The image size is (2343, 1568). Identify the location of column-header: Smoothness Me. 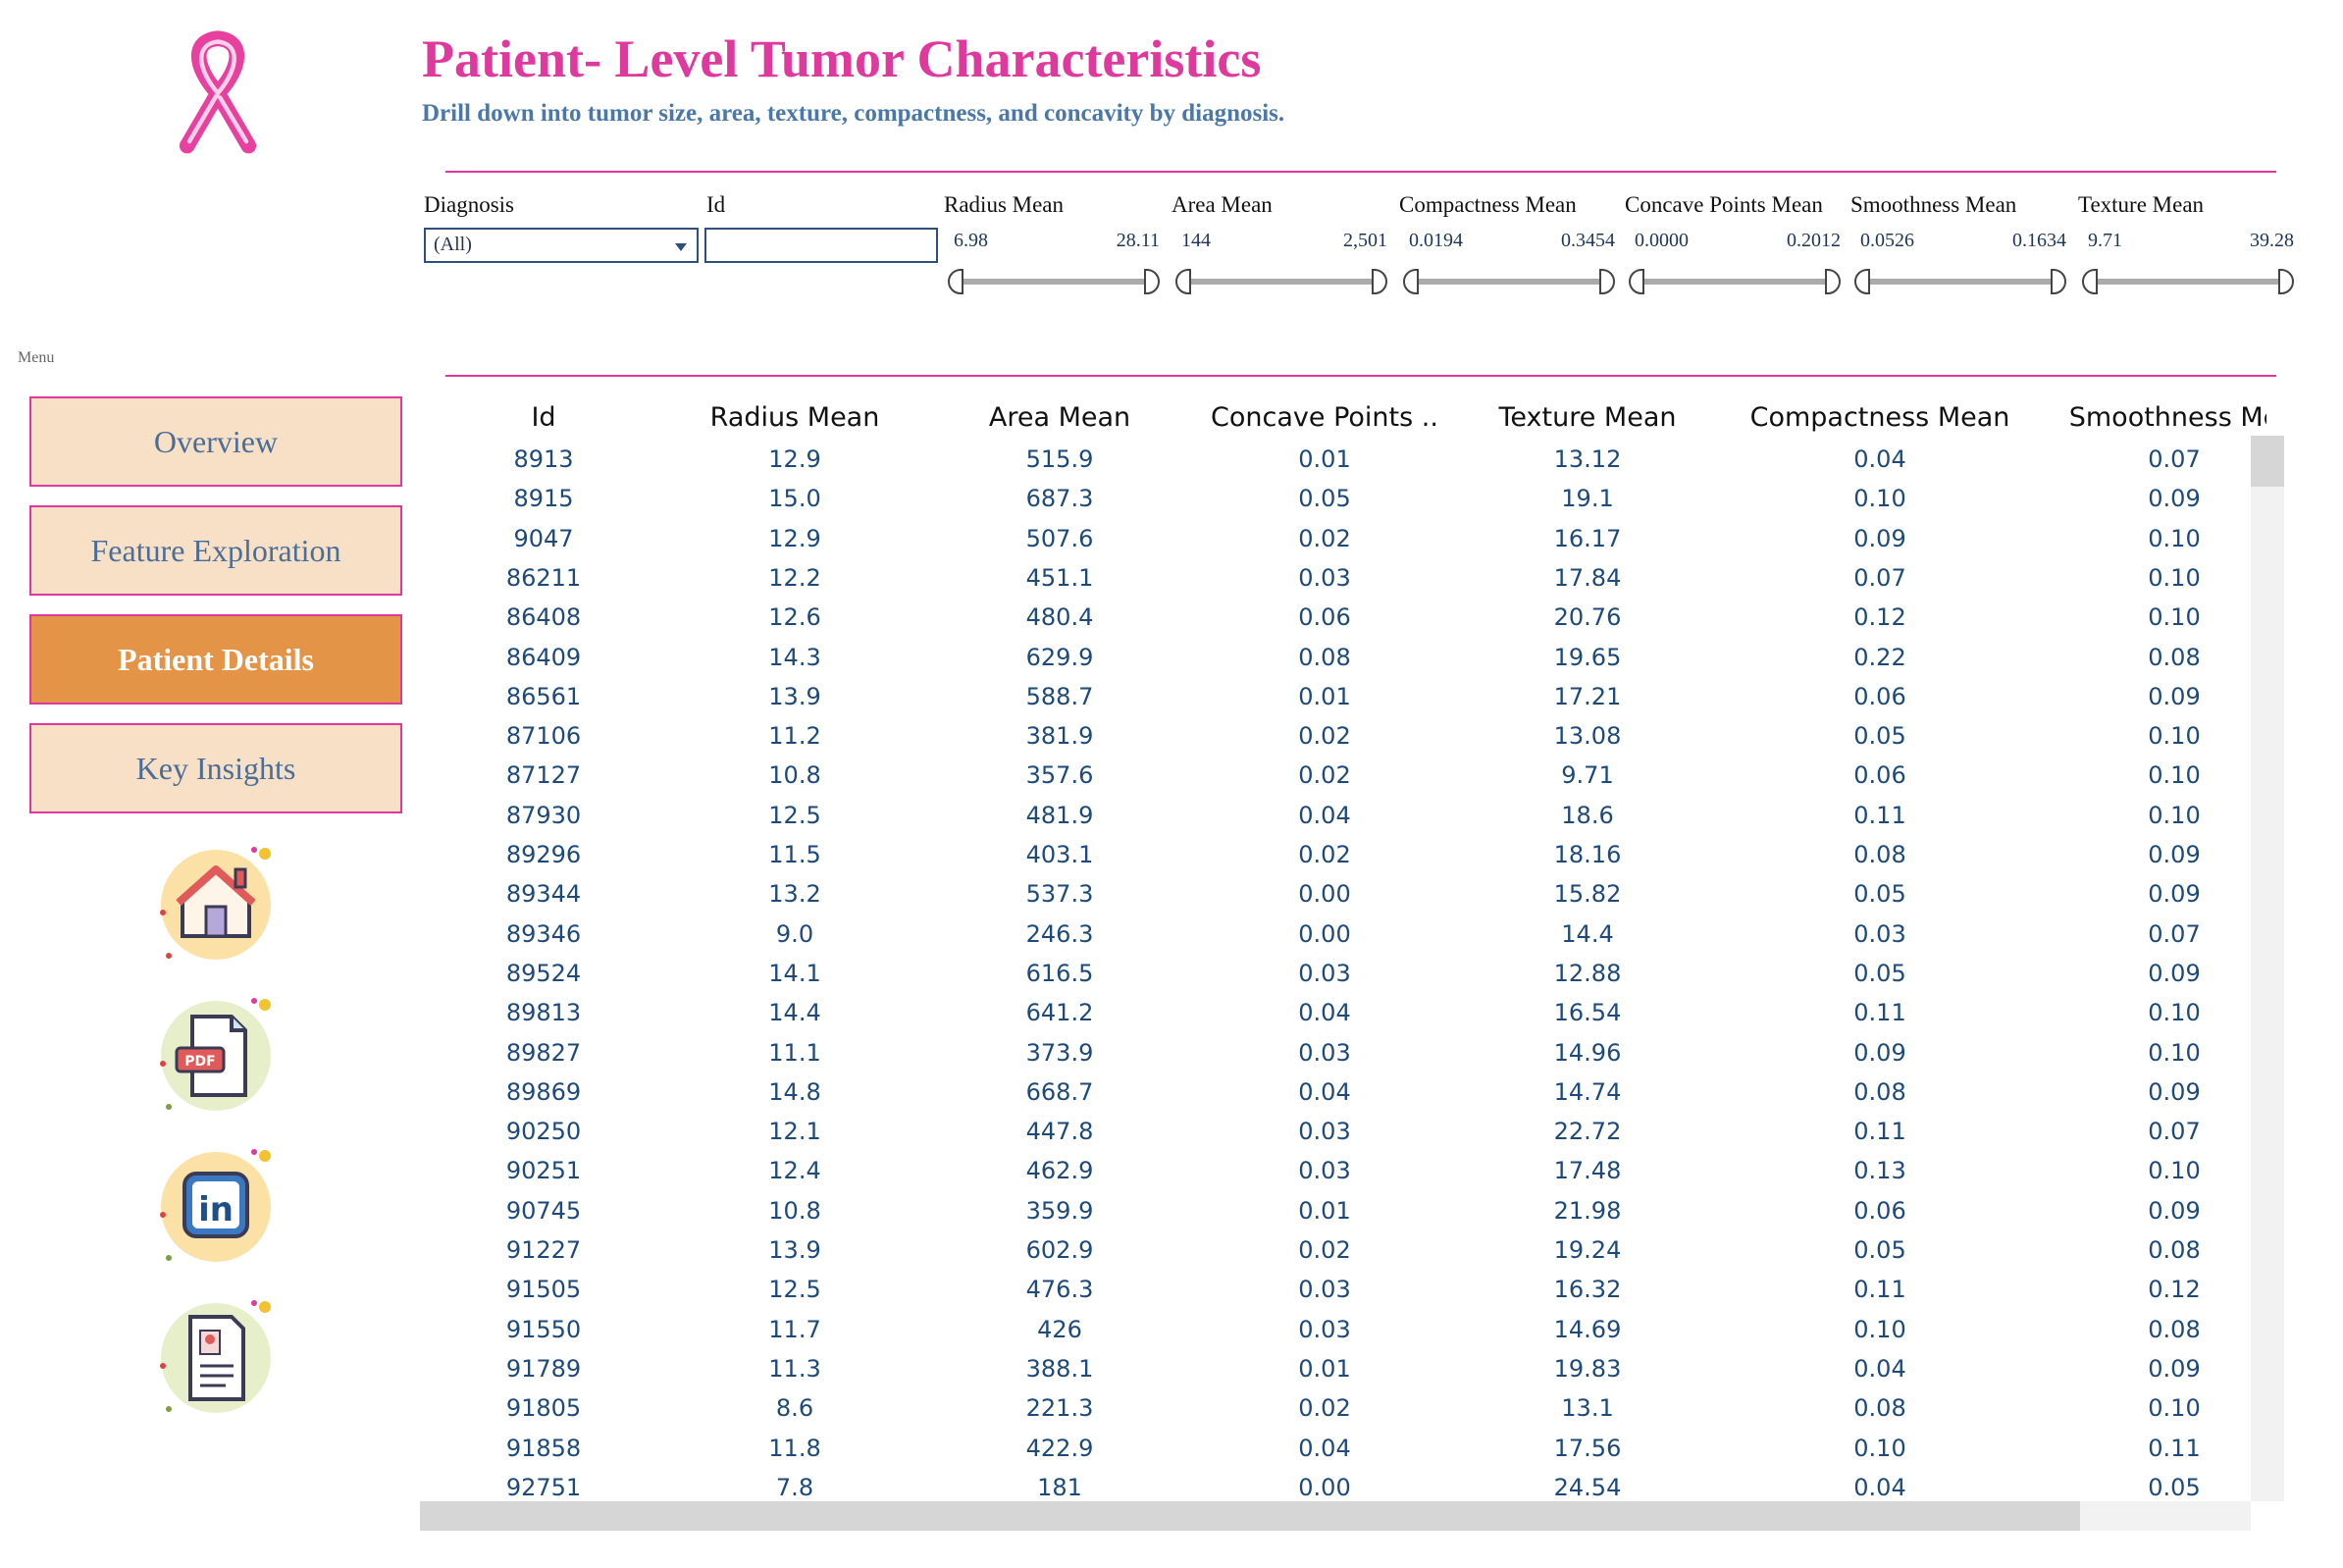
(2167, 417).